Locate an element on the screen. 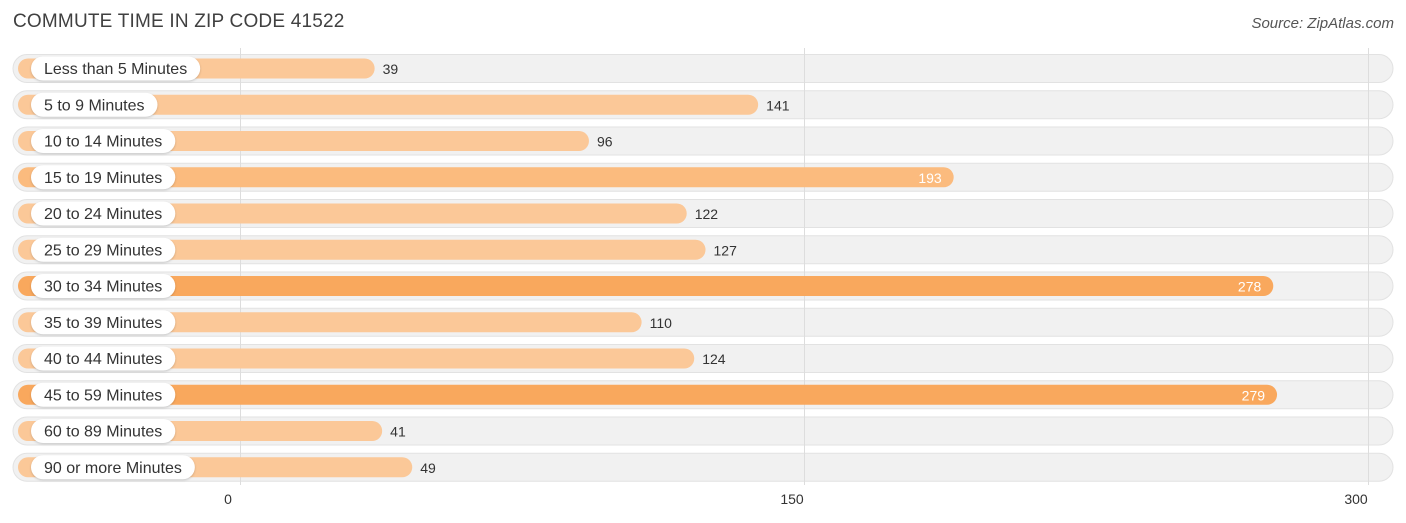 The image size is (1406, 523). x-tick-label: 150 is located at coordinates (792, 499).